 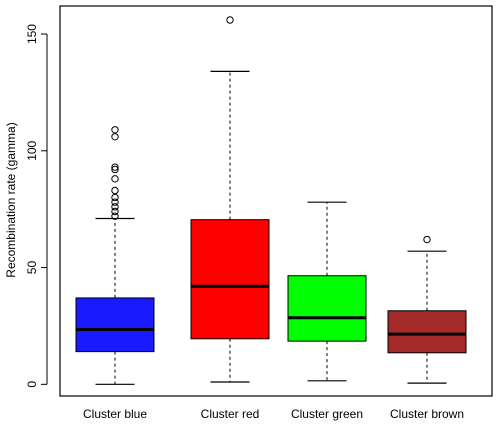 What do you see at coordinates (32, 268) in the screenshot?
I see `y-tick-label-1: 50` at bounding box center [32, 268].